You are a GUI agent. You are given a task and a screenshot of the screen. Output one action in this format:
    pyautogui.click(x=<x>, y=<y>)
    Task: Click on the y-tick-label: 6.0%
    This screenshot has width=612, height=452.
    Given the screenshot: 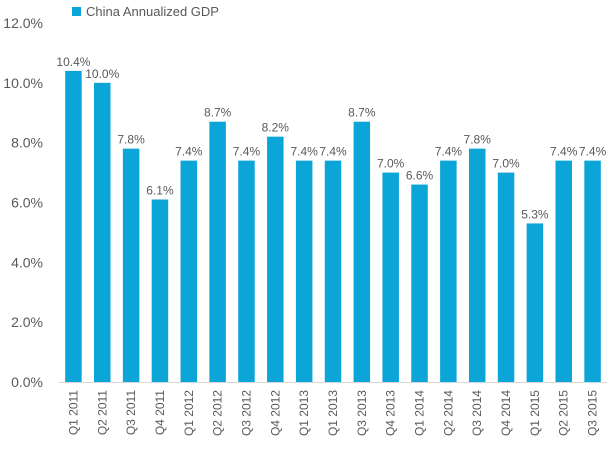 What is the action you would take?
    pyautogui.click(x=27, y=203)
    